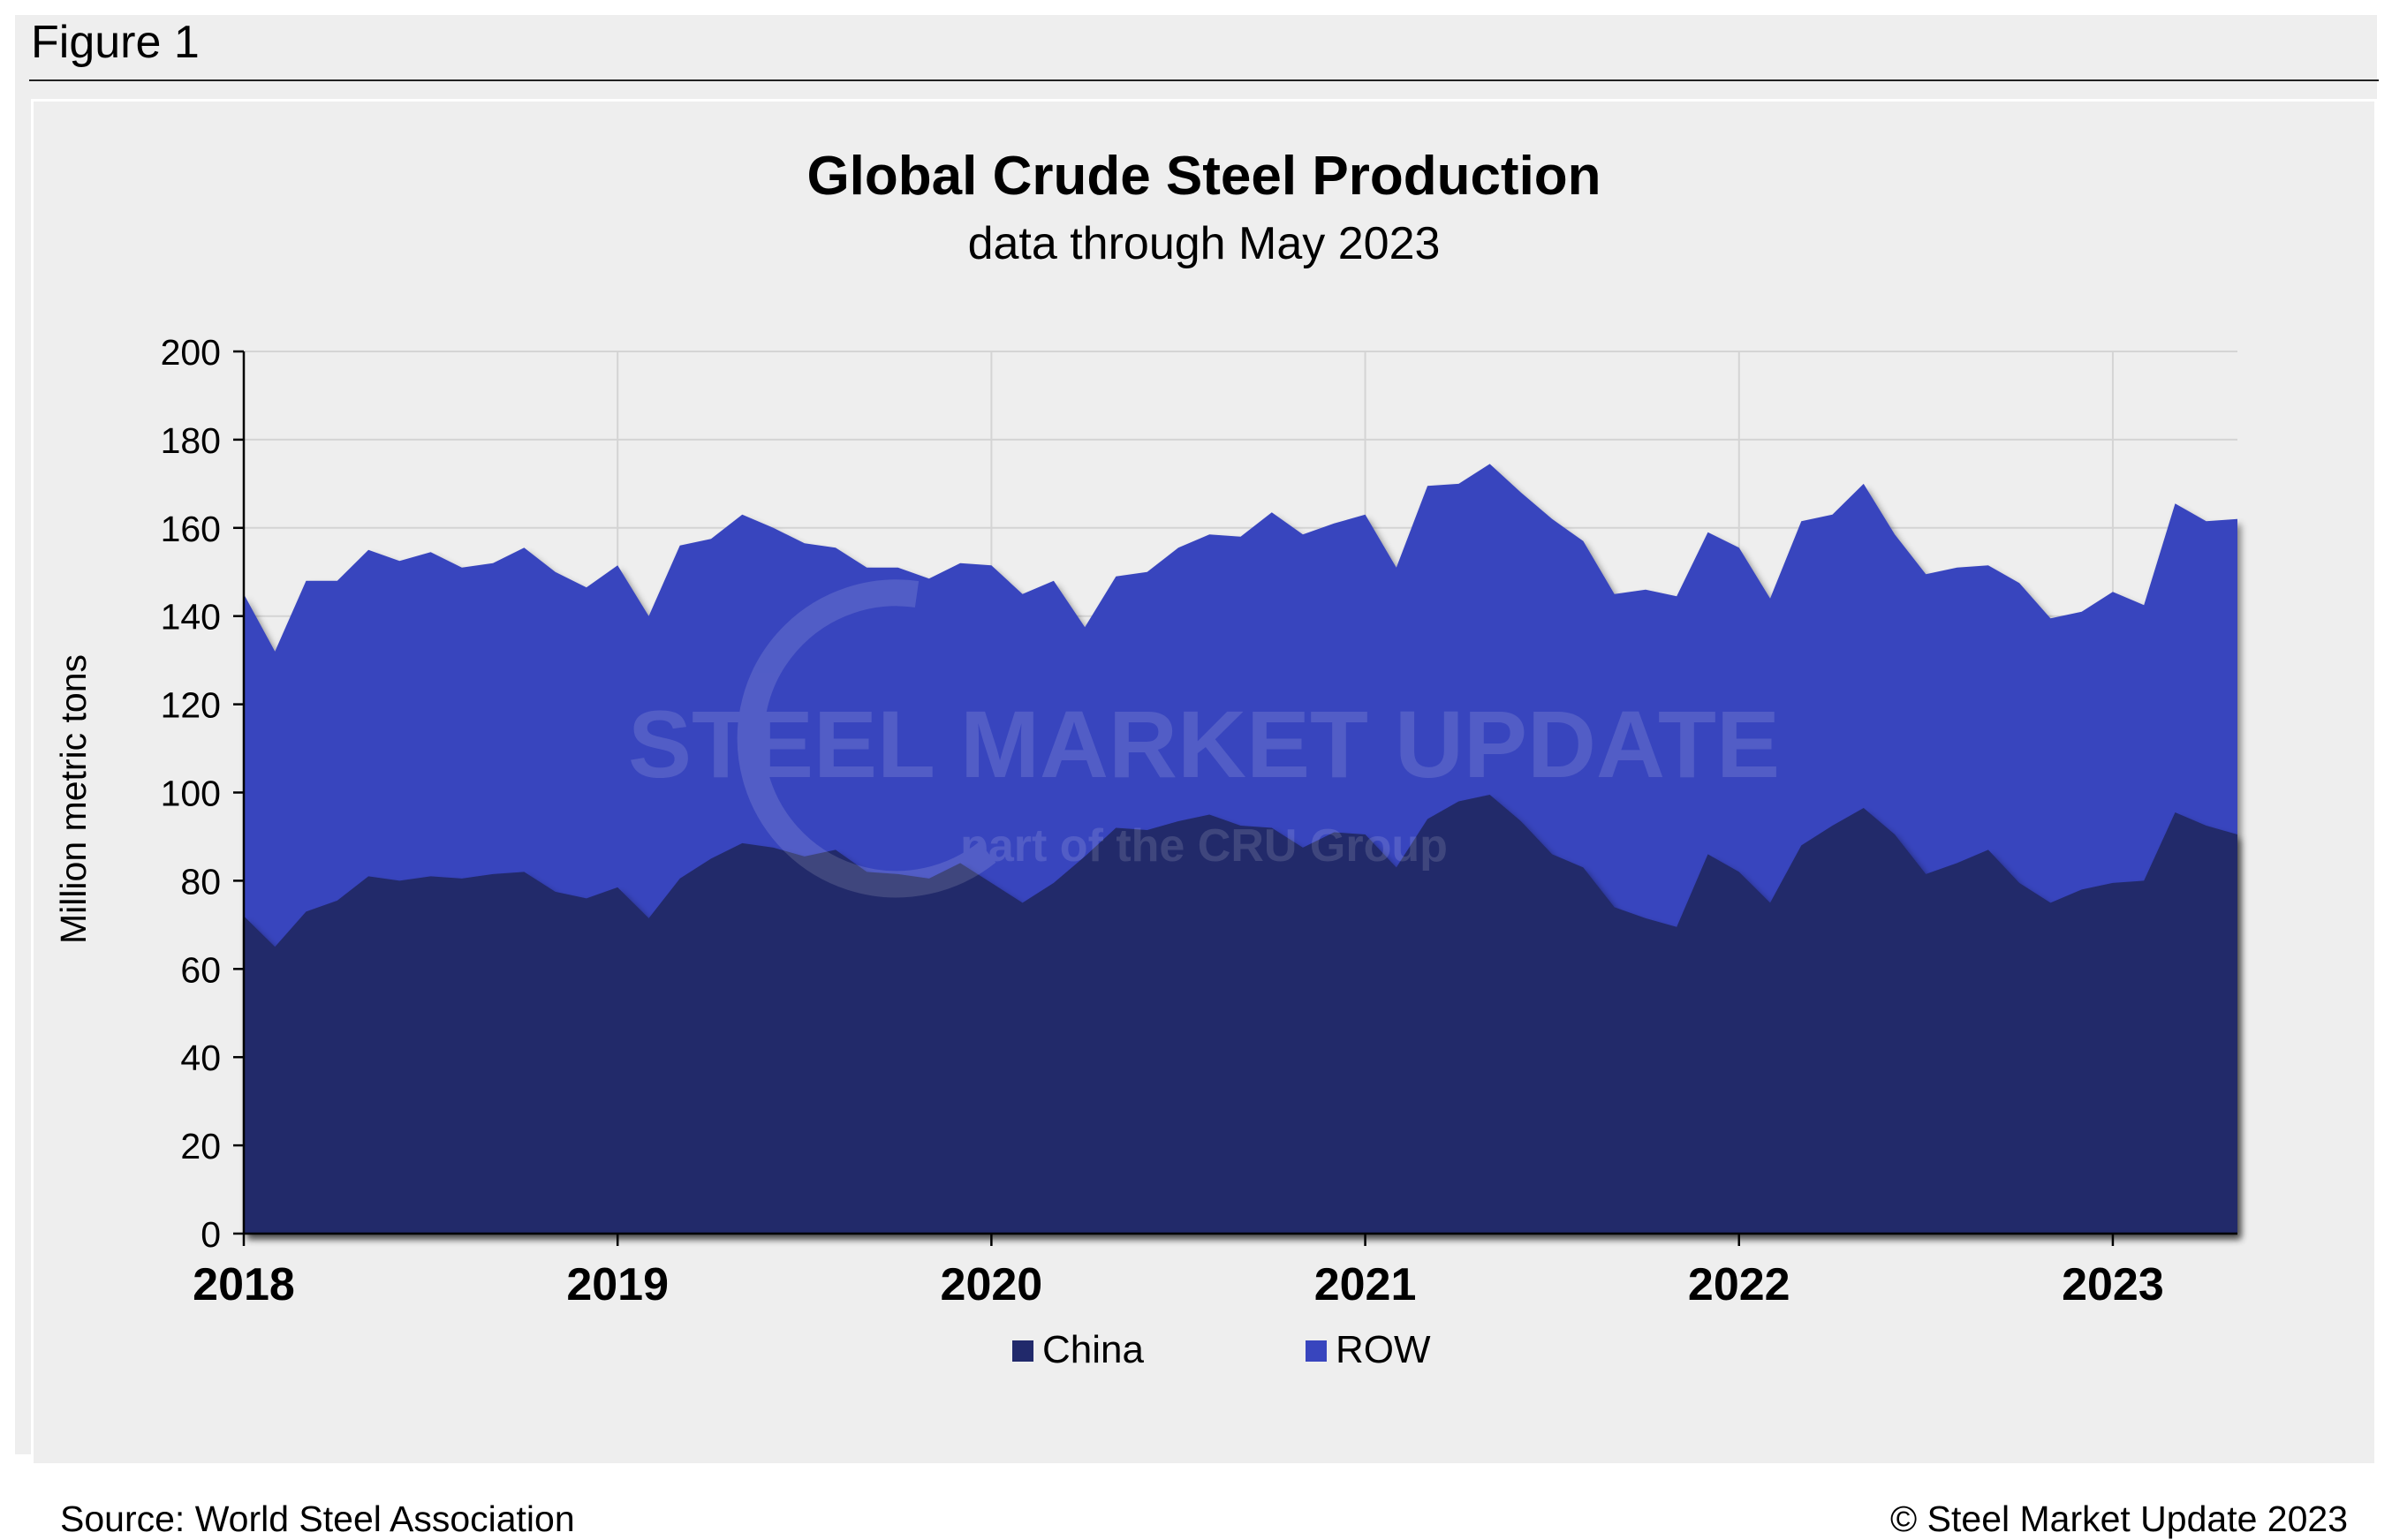 Image resolution: width=2392 pixels, height=1540 pixels. I want to click on y-tick-label: 0, so click(211, 1234).